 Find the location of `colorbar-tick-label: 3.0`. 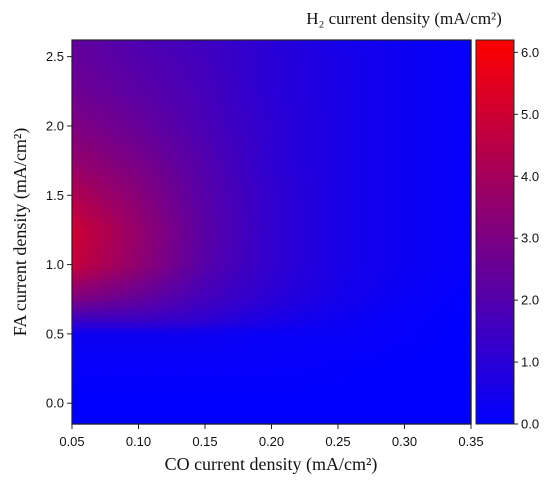

colorbar-tick-label: 3.0 is located at coordinates (530, 238).